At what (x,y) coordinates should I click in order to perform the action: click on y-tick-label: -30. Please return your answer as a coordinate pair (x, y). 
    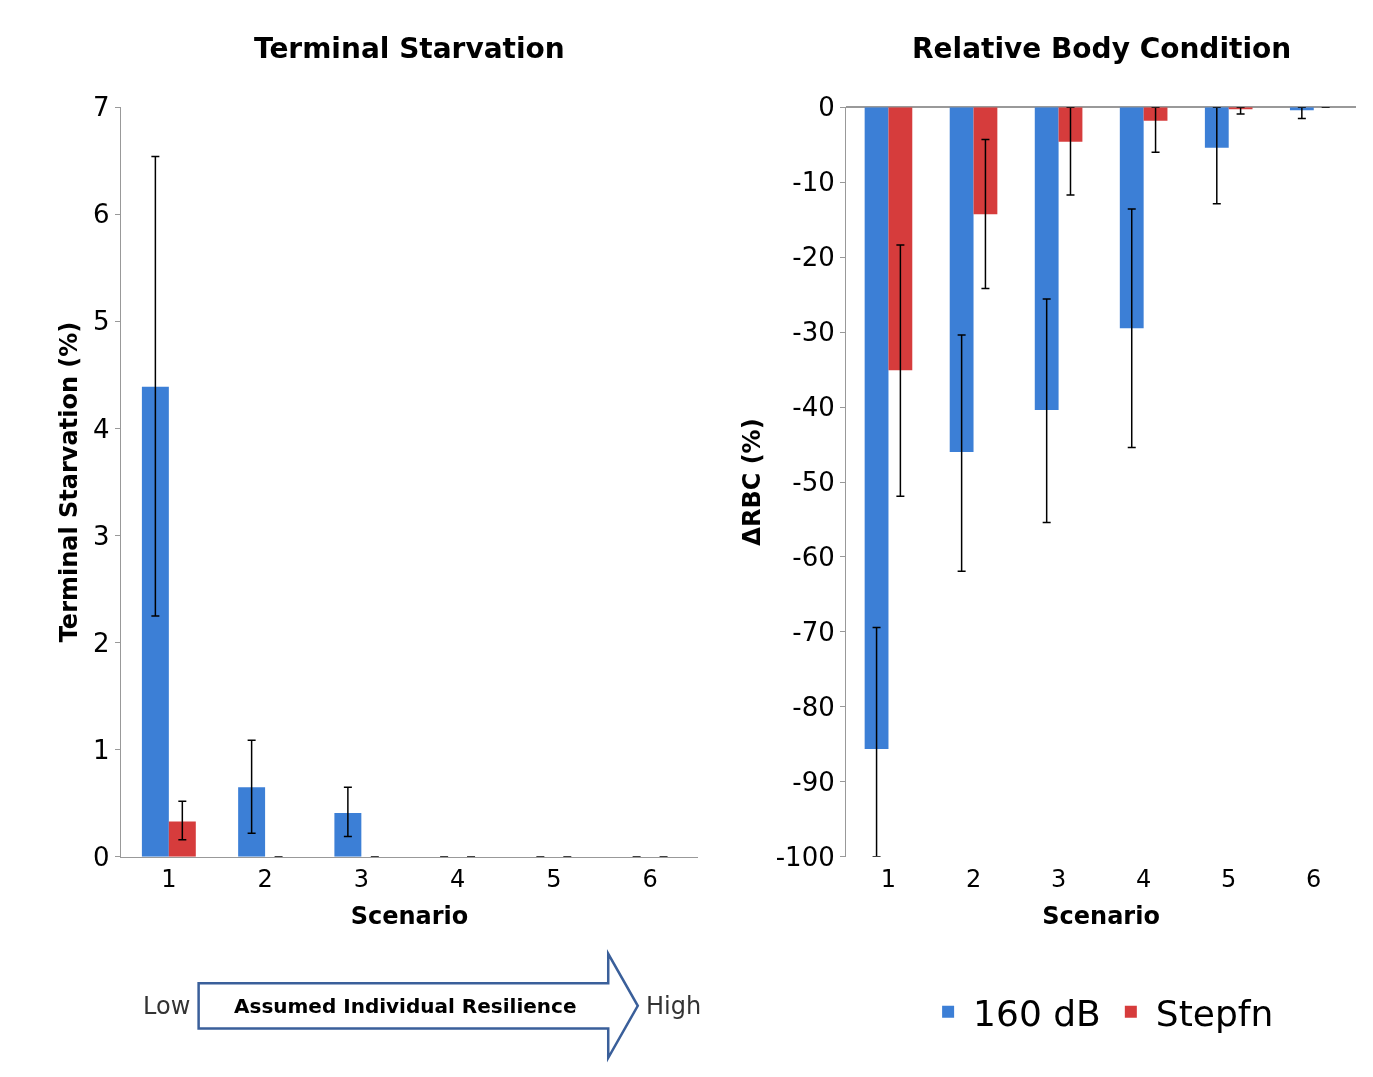
    Looking at the image, I should click on (813, 332).